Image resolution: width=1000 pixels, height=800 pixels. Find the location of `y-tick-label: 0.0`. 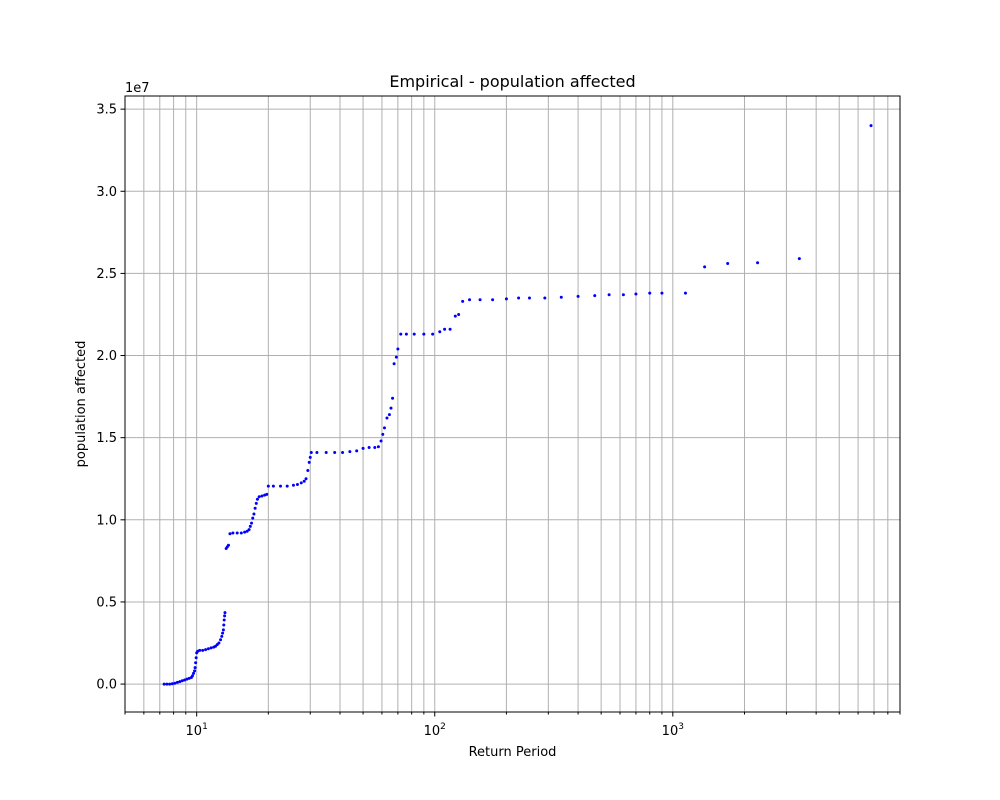

y-tick-label: 0.0 is located at coordinates (106, 685).